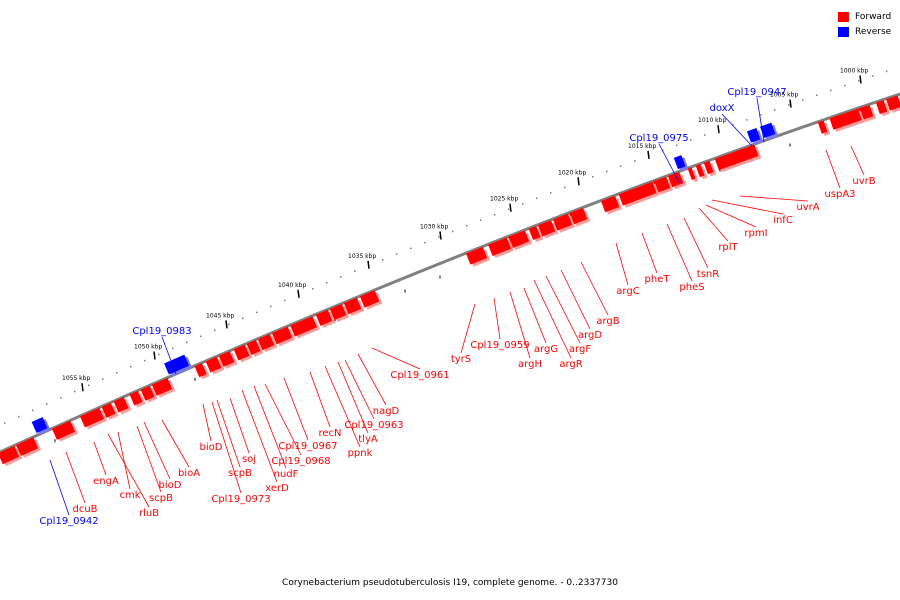 The image size is (900, 600). Describe the element at coordinates (807, 207) in the screenshot. I see `gene-label: uvrA` at that location.